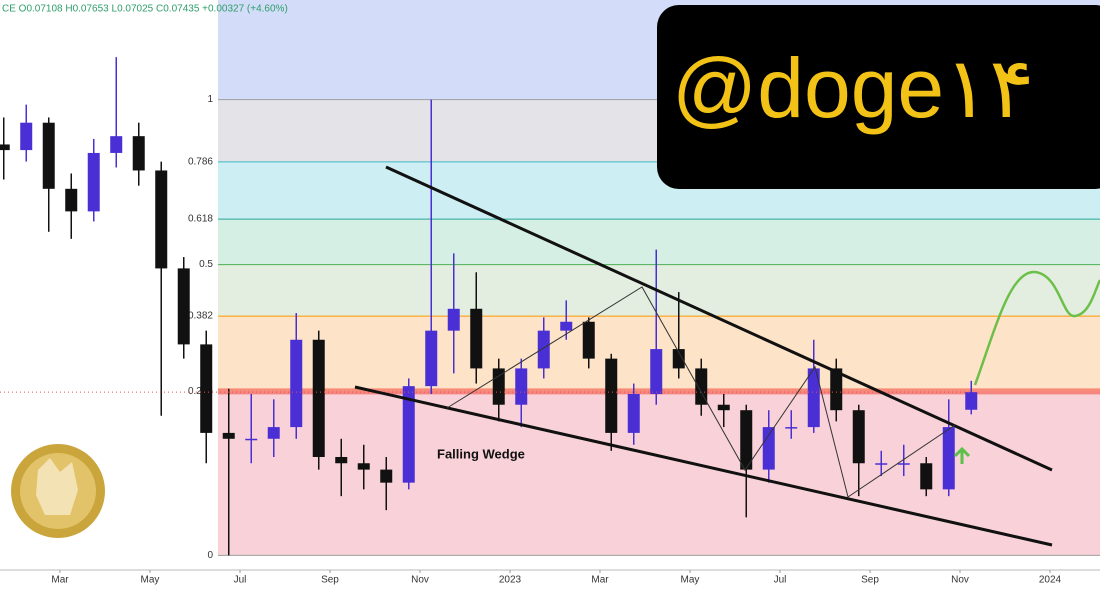  Describe the element at coordinates (200, 316) in the screenshot. I see `fib-label: 0.382` at that location.